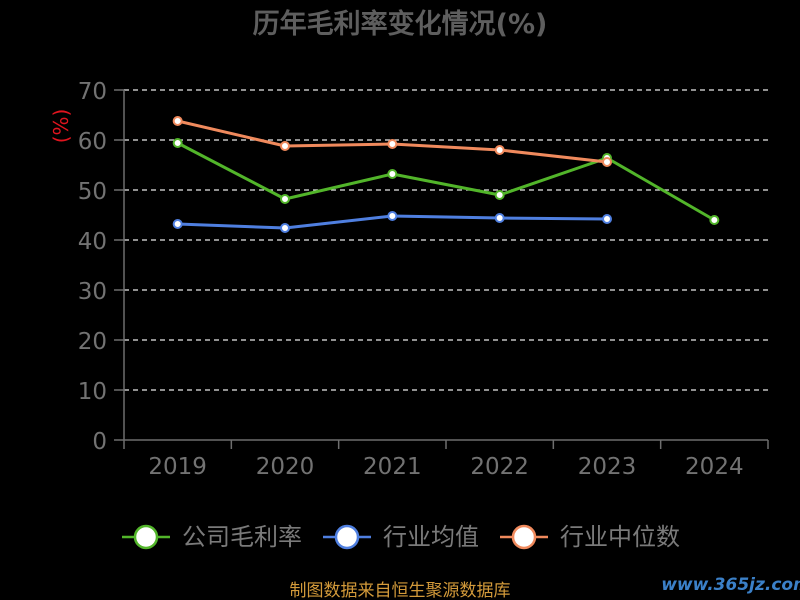 This screenshot has height=600, width=800. I want to click on legend-label: 公司毛利率, so click(242, 537).